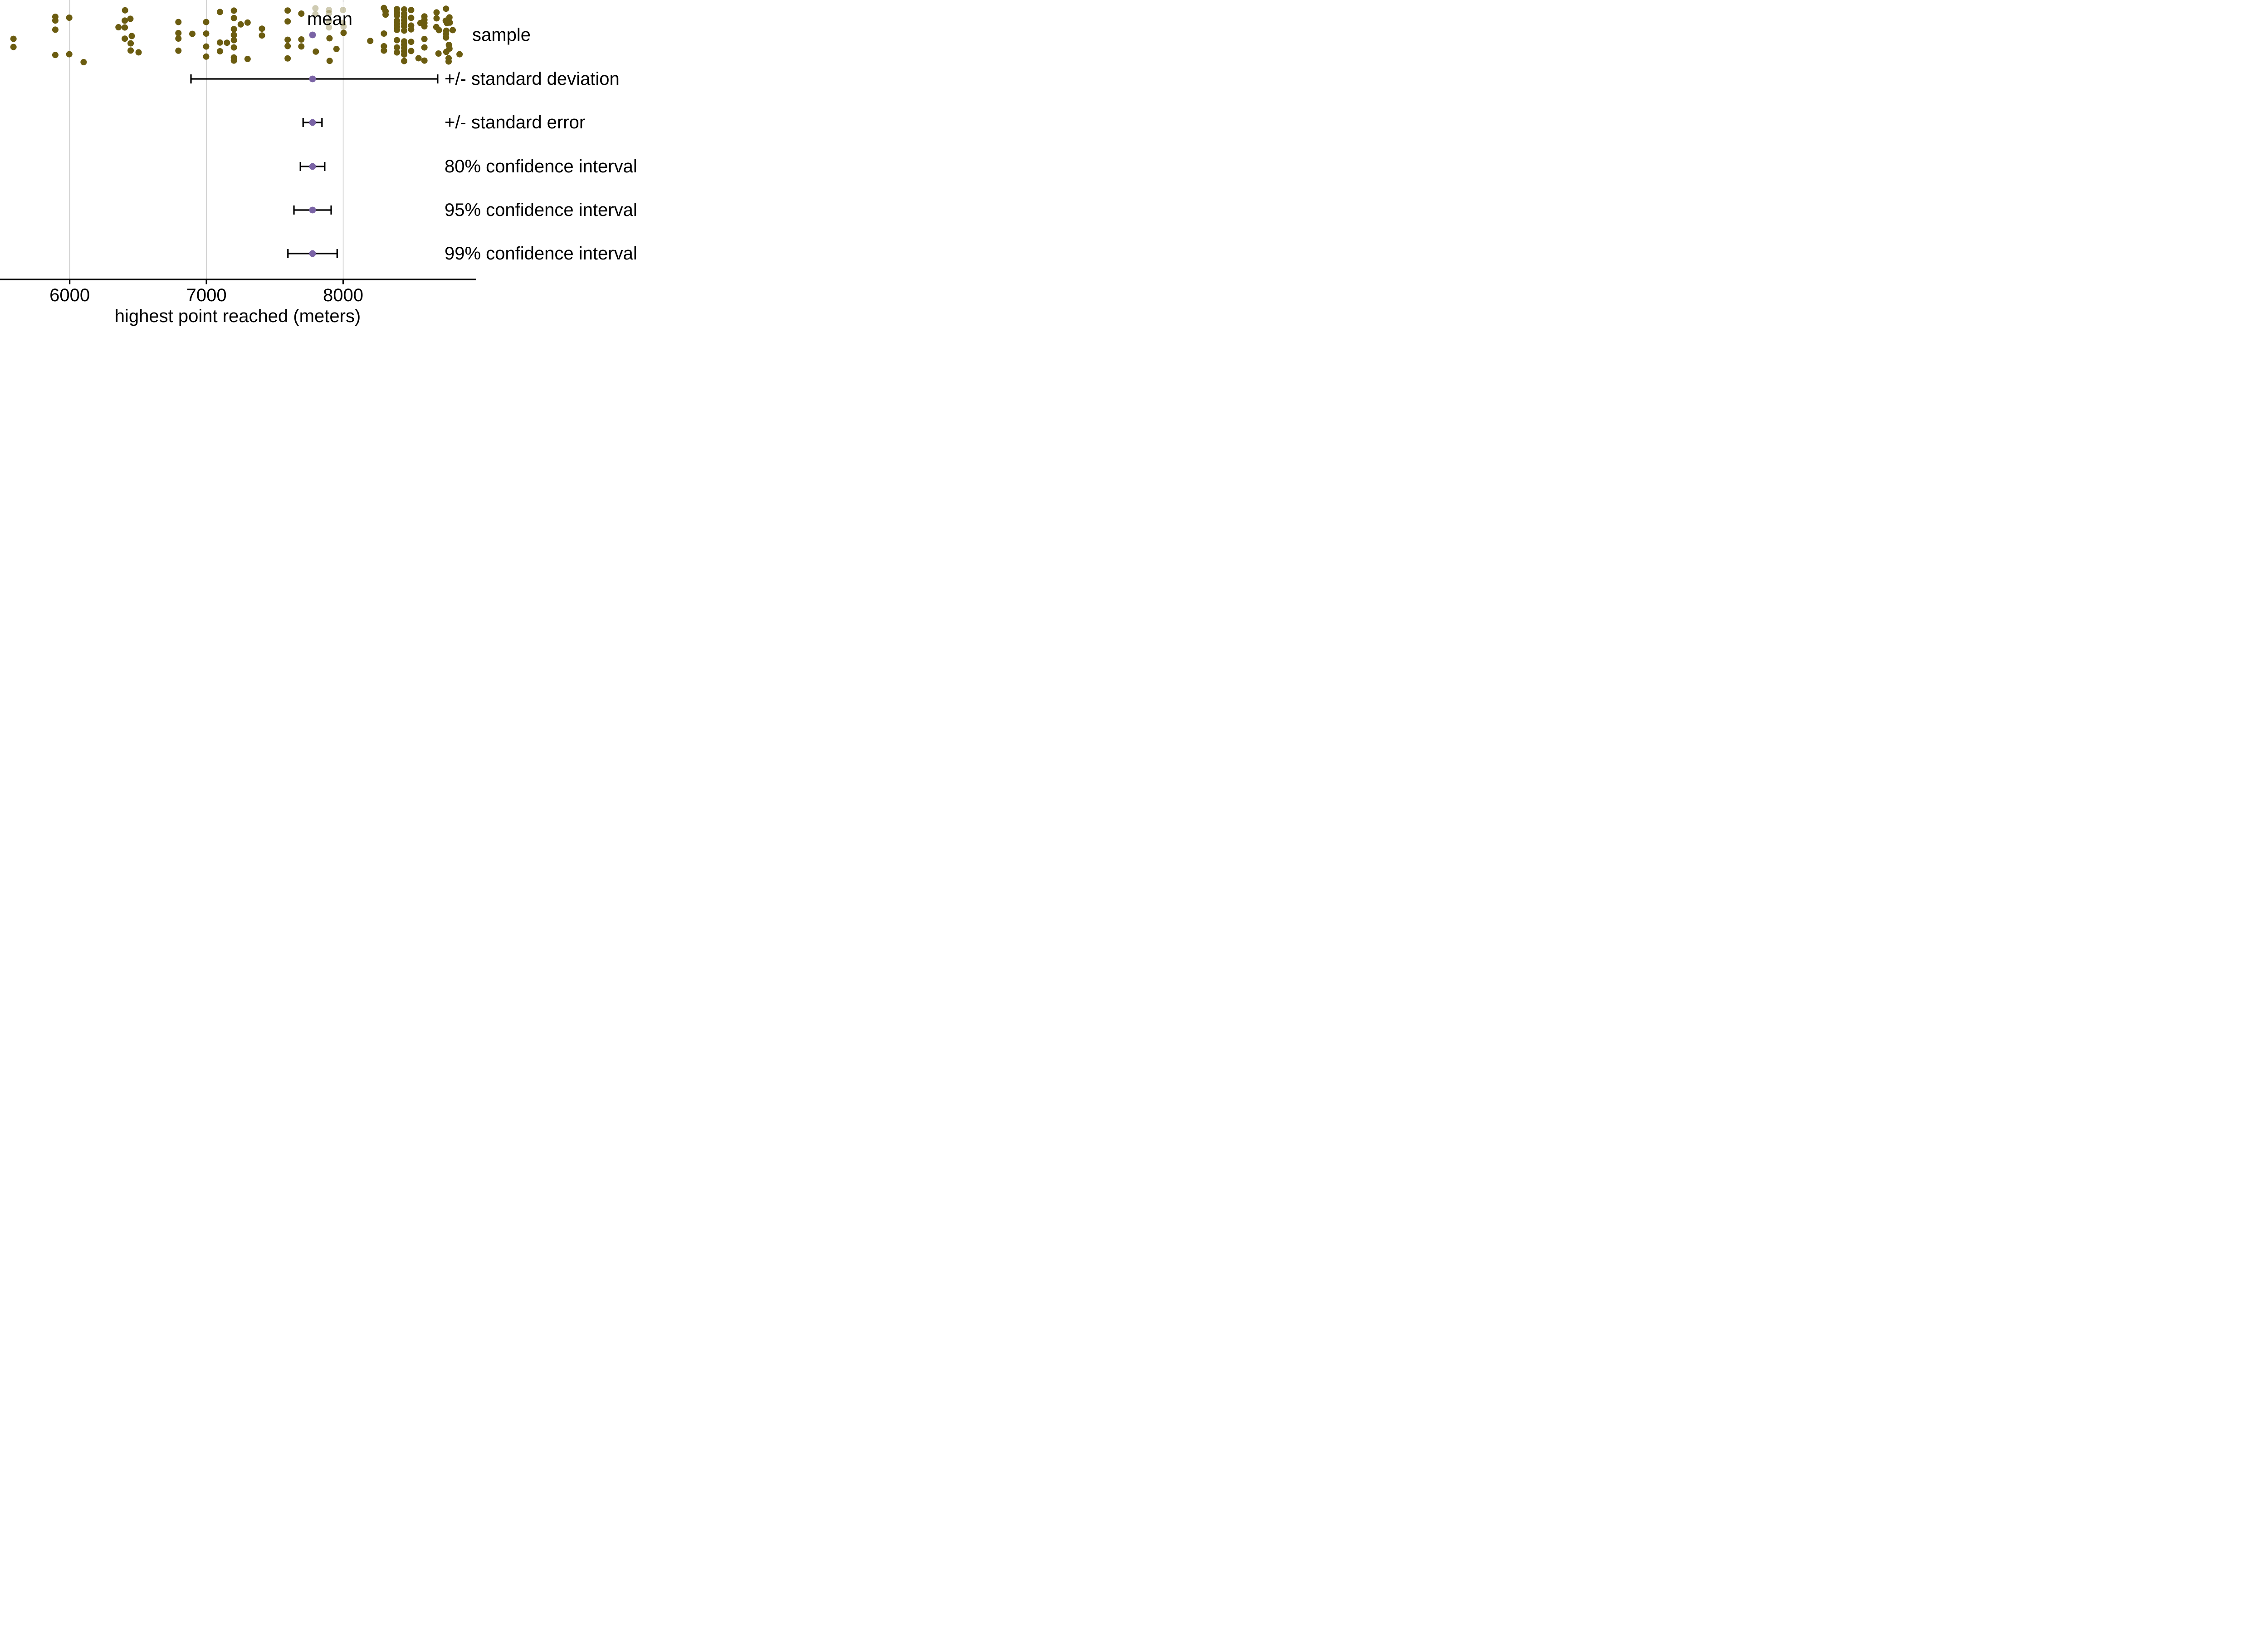  Describe the element at coordinates (533, 79) in the screenshot. I see `row-label-standard-deviation: +/- standard deviation` at that location.